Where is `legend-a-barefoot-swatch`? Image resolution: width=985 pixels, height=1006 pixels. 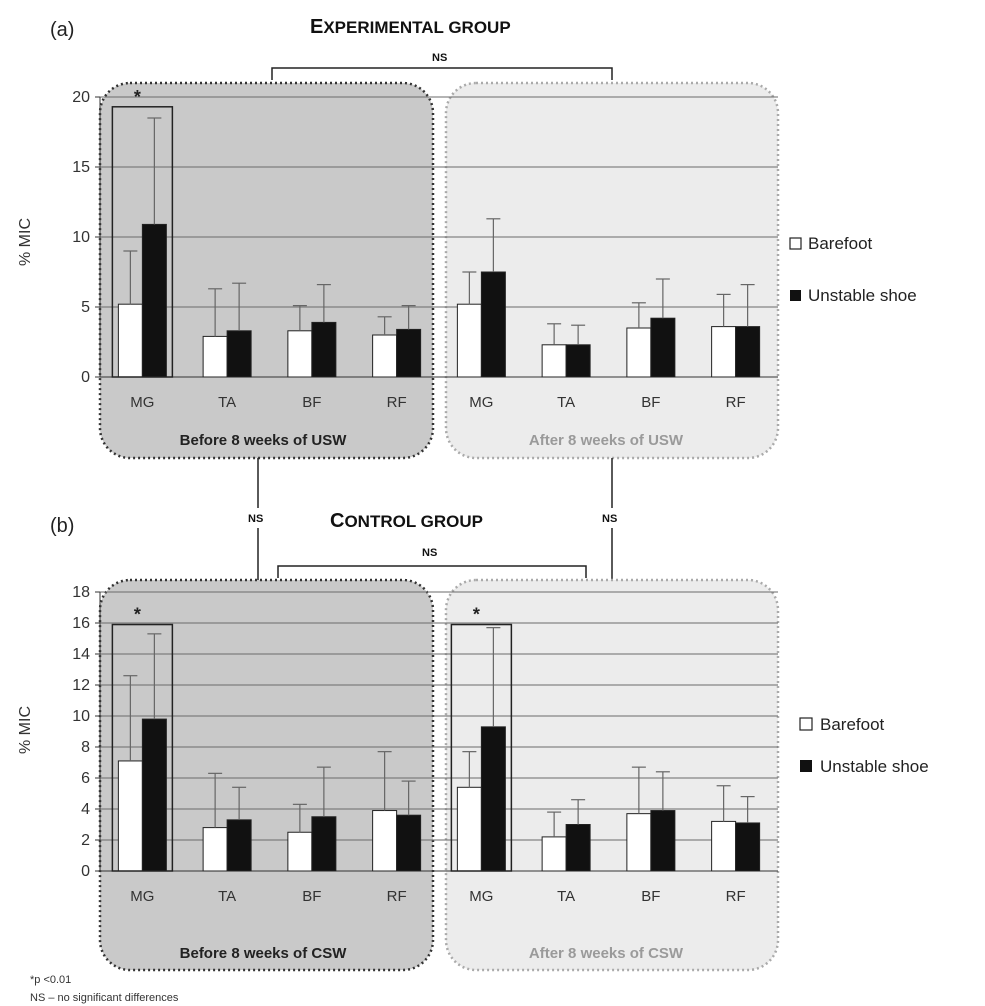
legend-a-barefoot-swatch is located at coordinates (795, 243).